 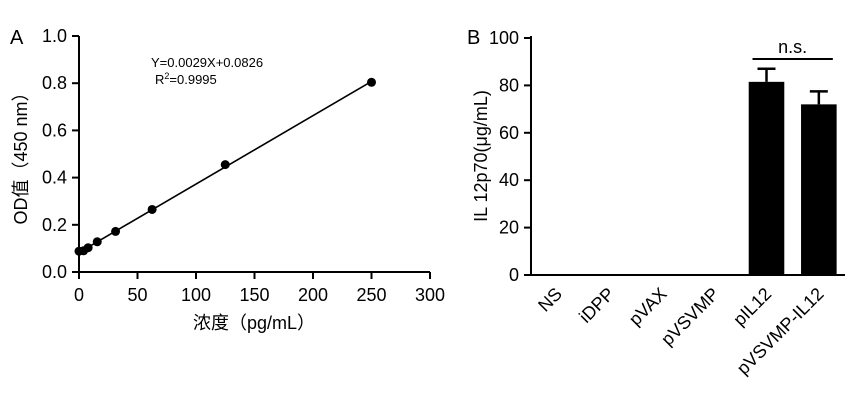 I want to click on panel-a-y-tick-label: 1.0, so click(x=54, y=36).